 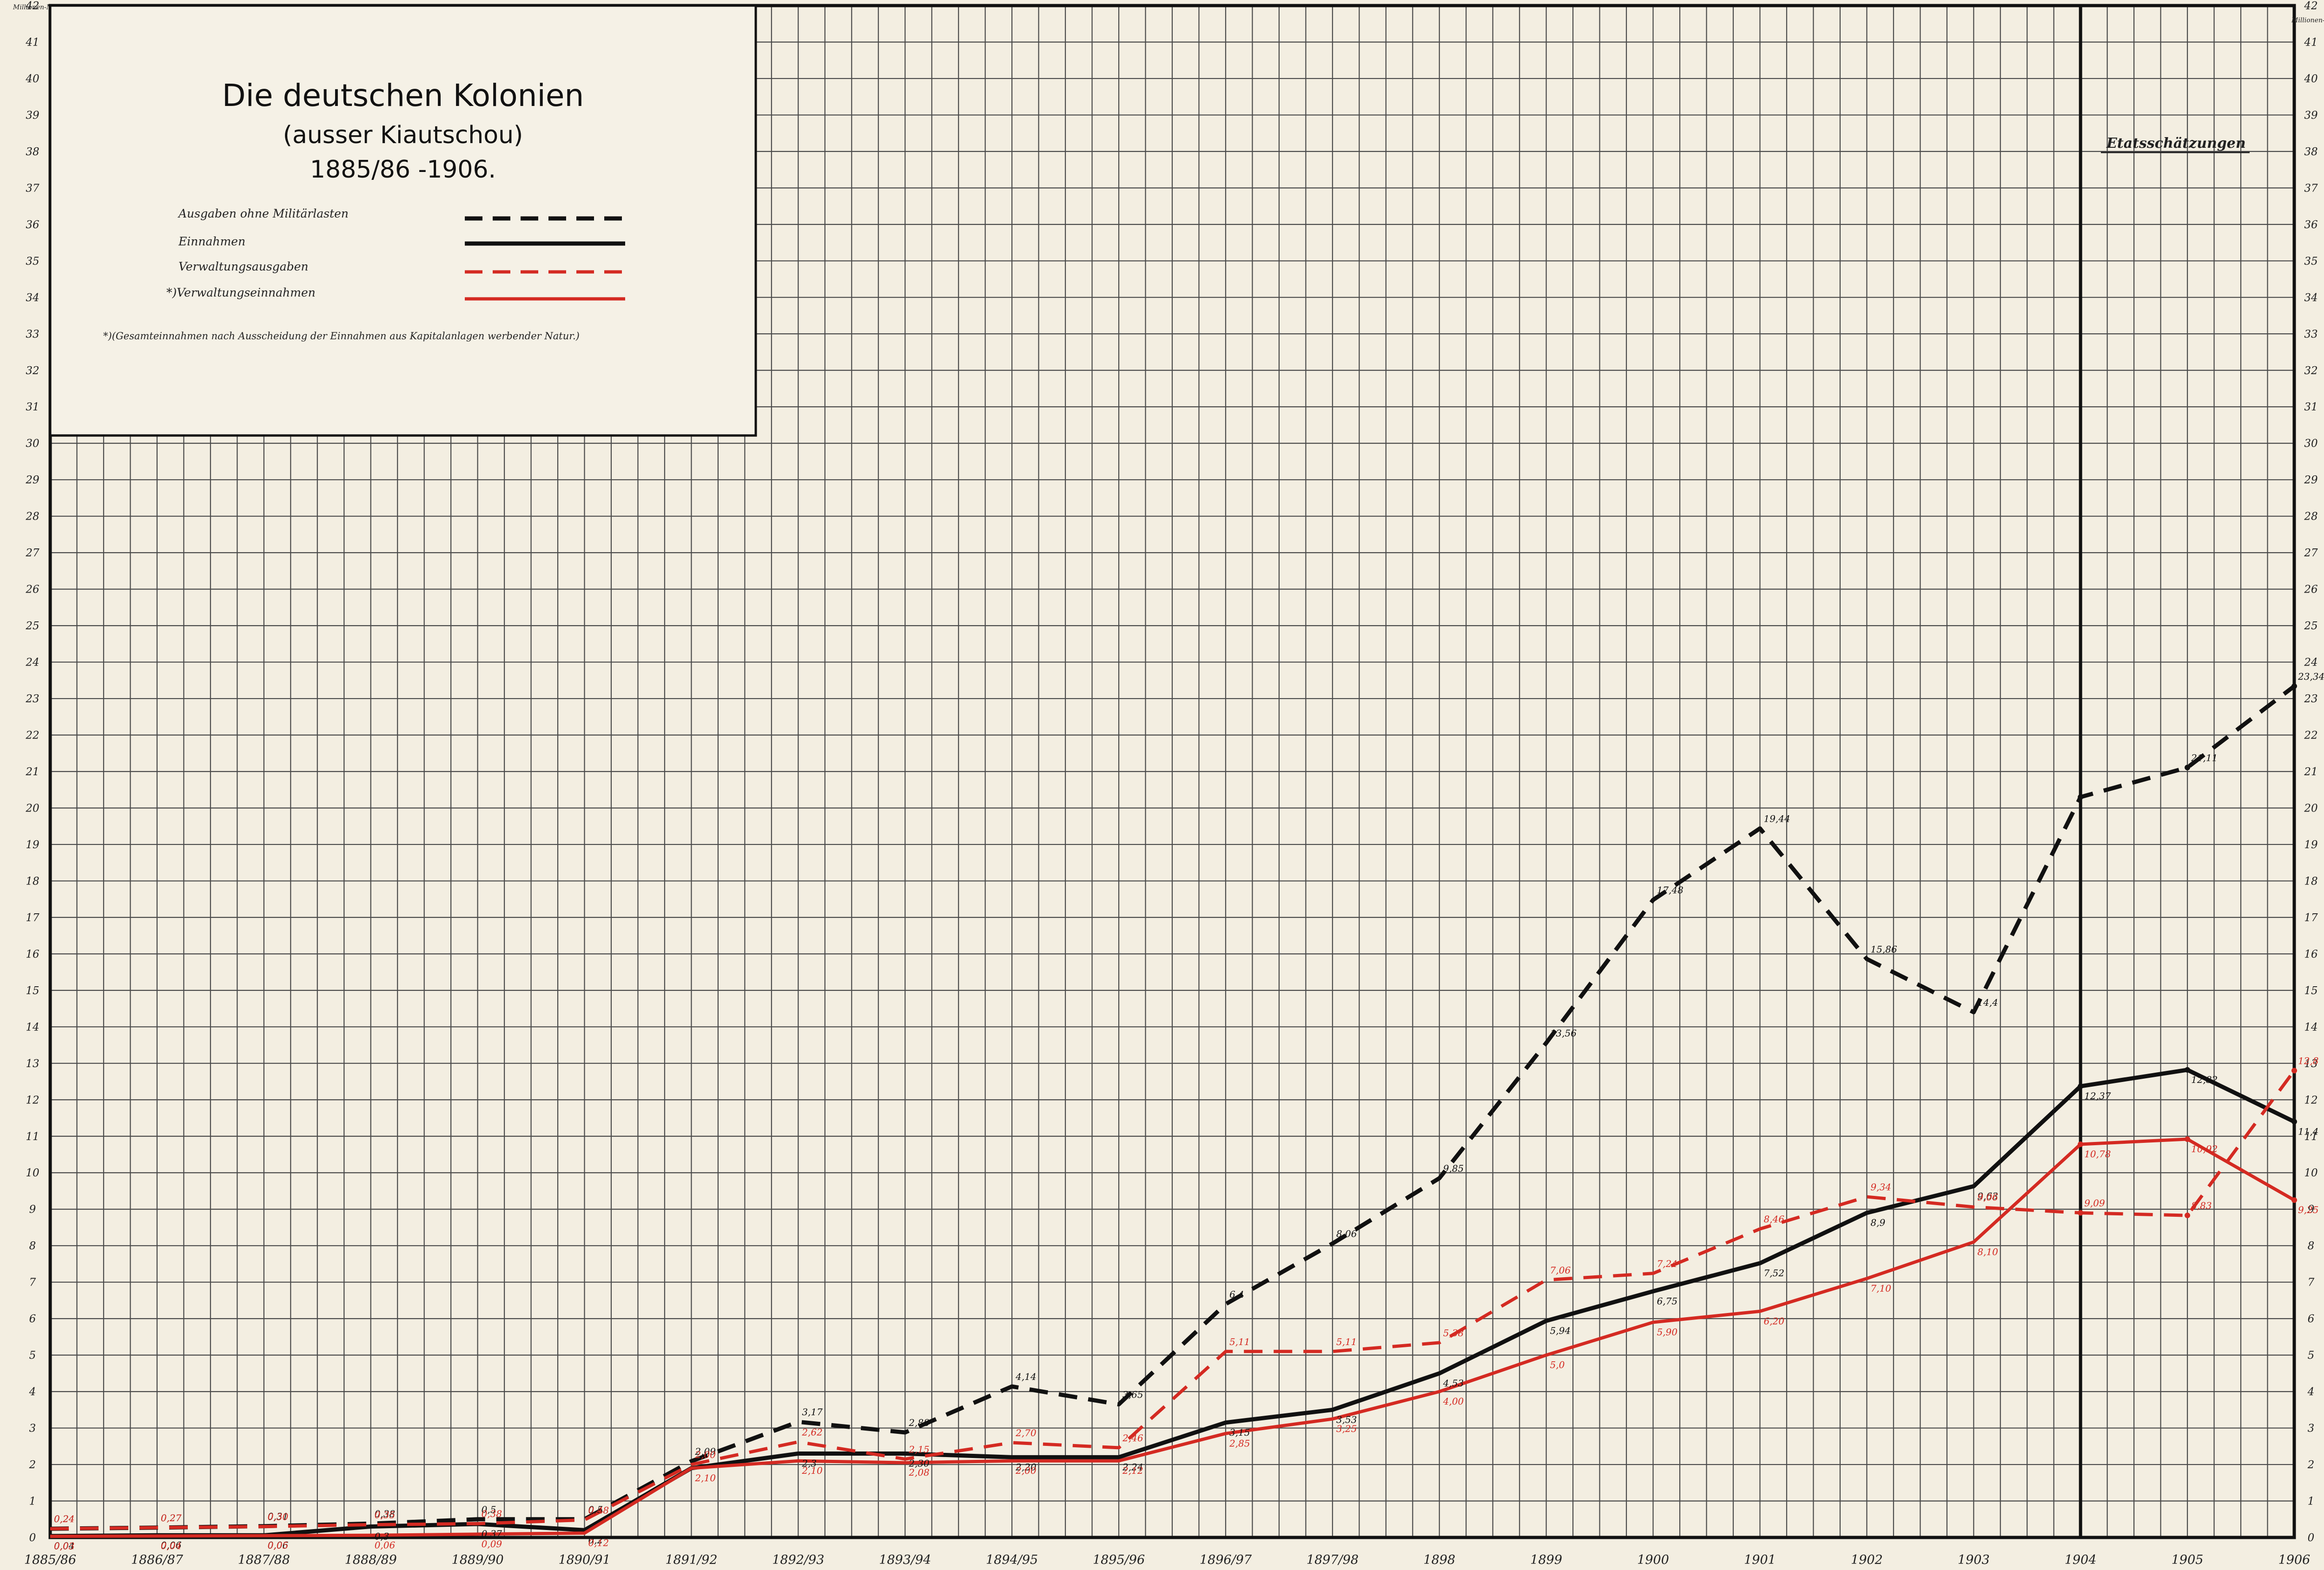 I want to click on y-tick-label-right: 38, so click(x=2310, y=152).